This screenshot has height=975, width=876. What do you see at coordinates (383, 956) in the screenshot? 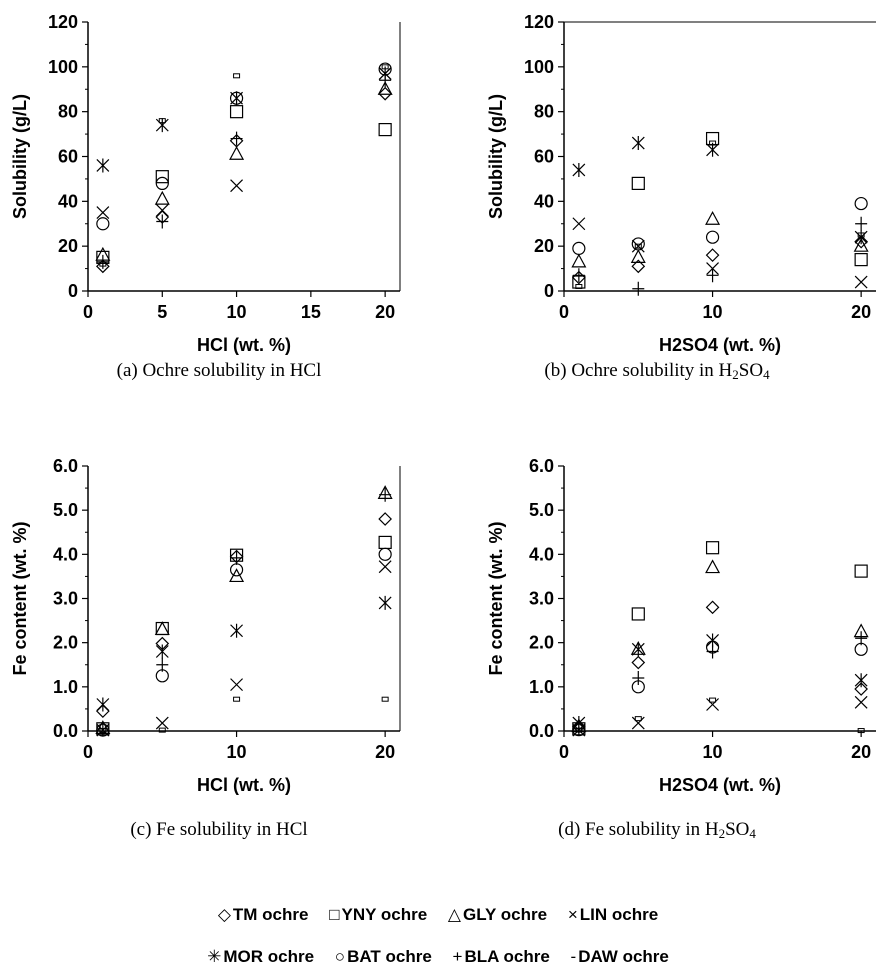
I see `legend-item-bat: ○ BAT ochre` at bounding box center [383, 956].